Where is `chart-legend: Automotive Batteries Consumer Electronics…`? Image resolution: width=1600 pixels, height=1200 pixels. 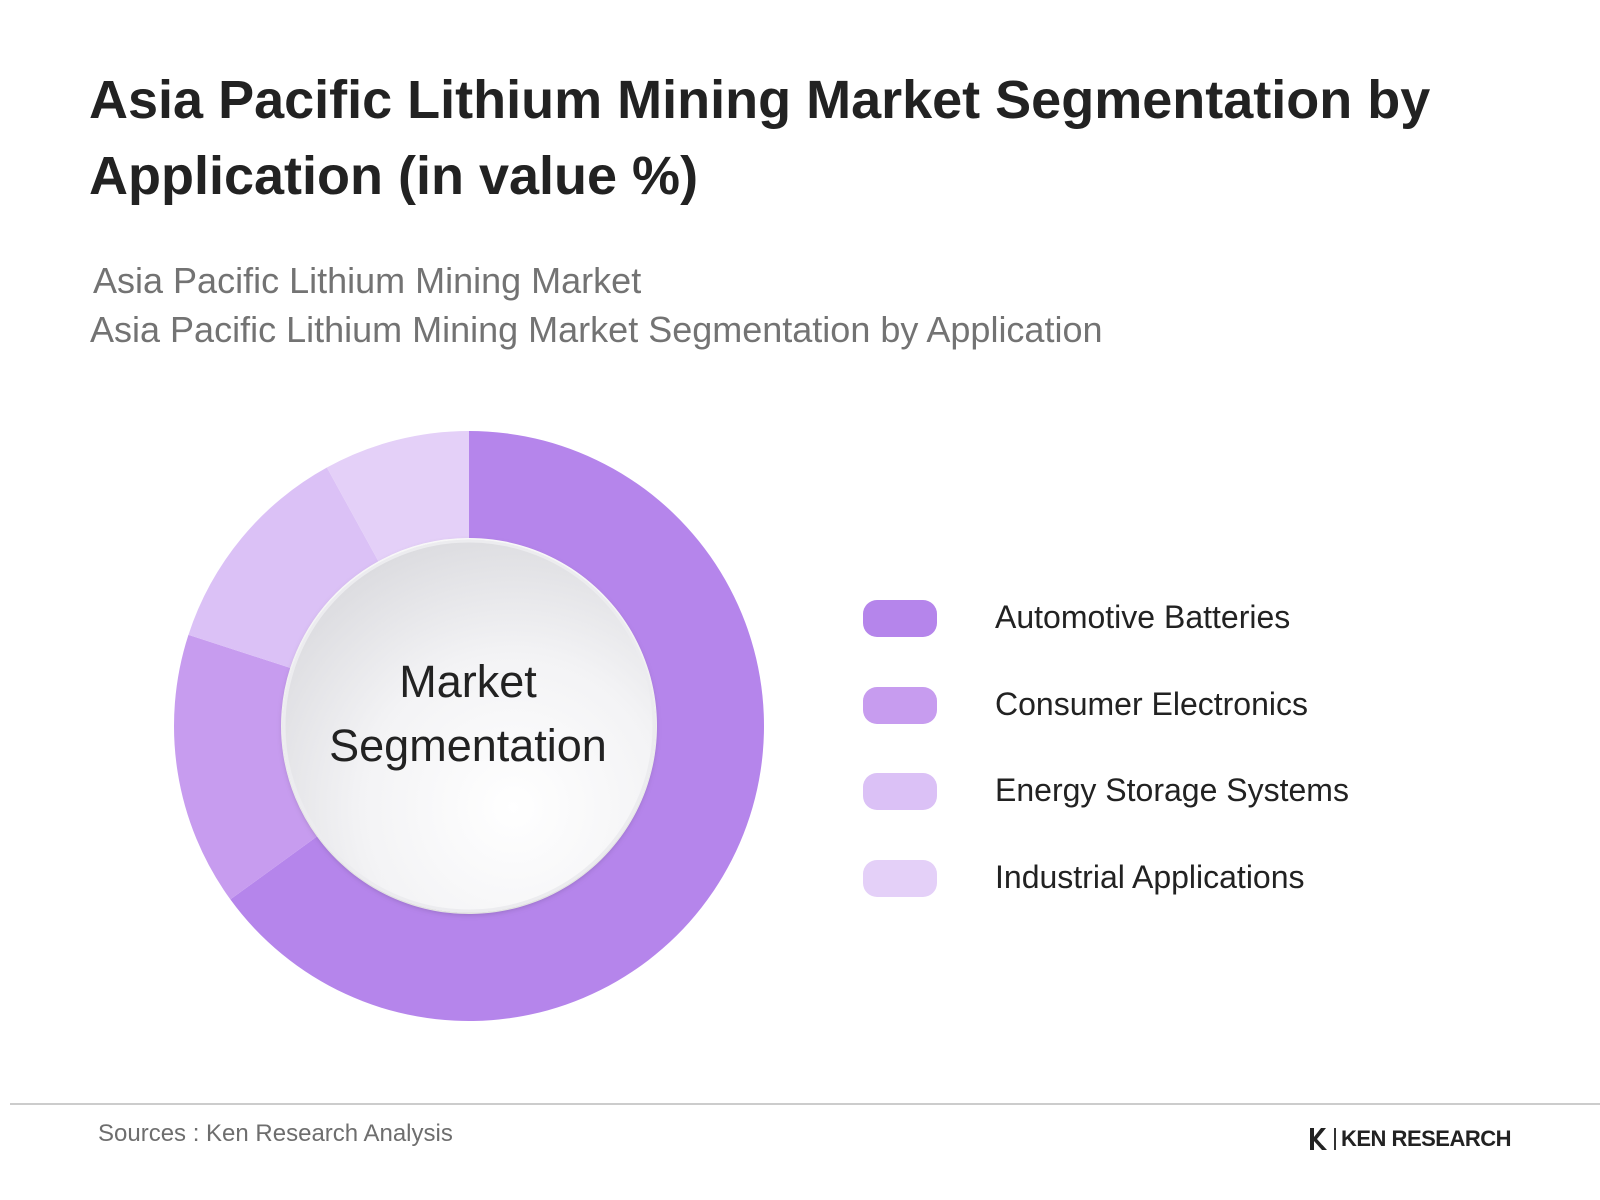
chart-legend: Automotive Batteries Consumer Electronics… is located at coordinates (1173, 771).